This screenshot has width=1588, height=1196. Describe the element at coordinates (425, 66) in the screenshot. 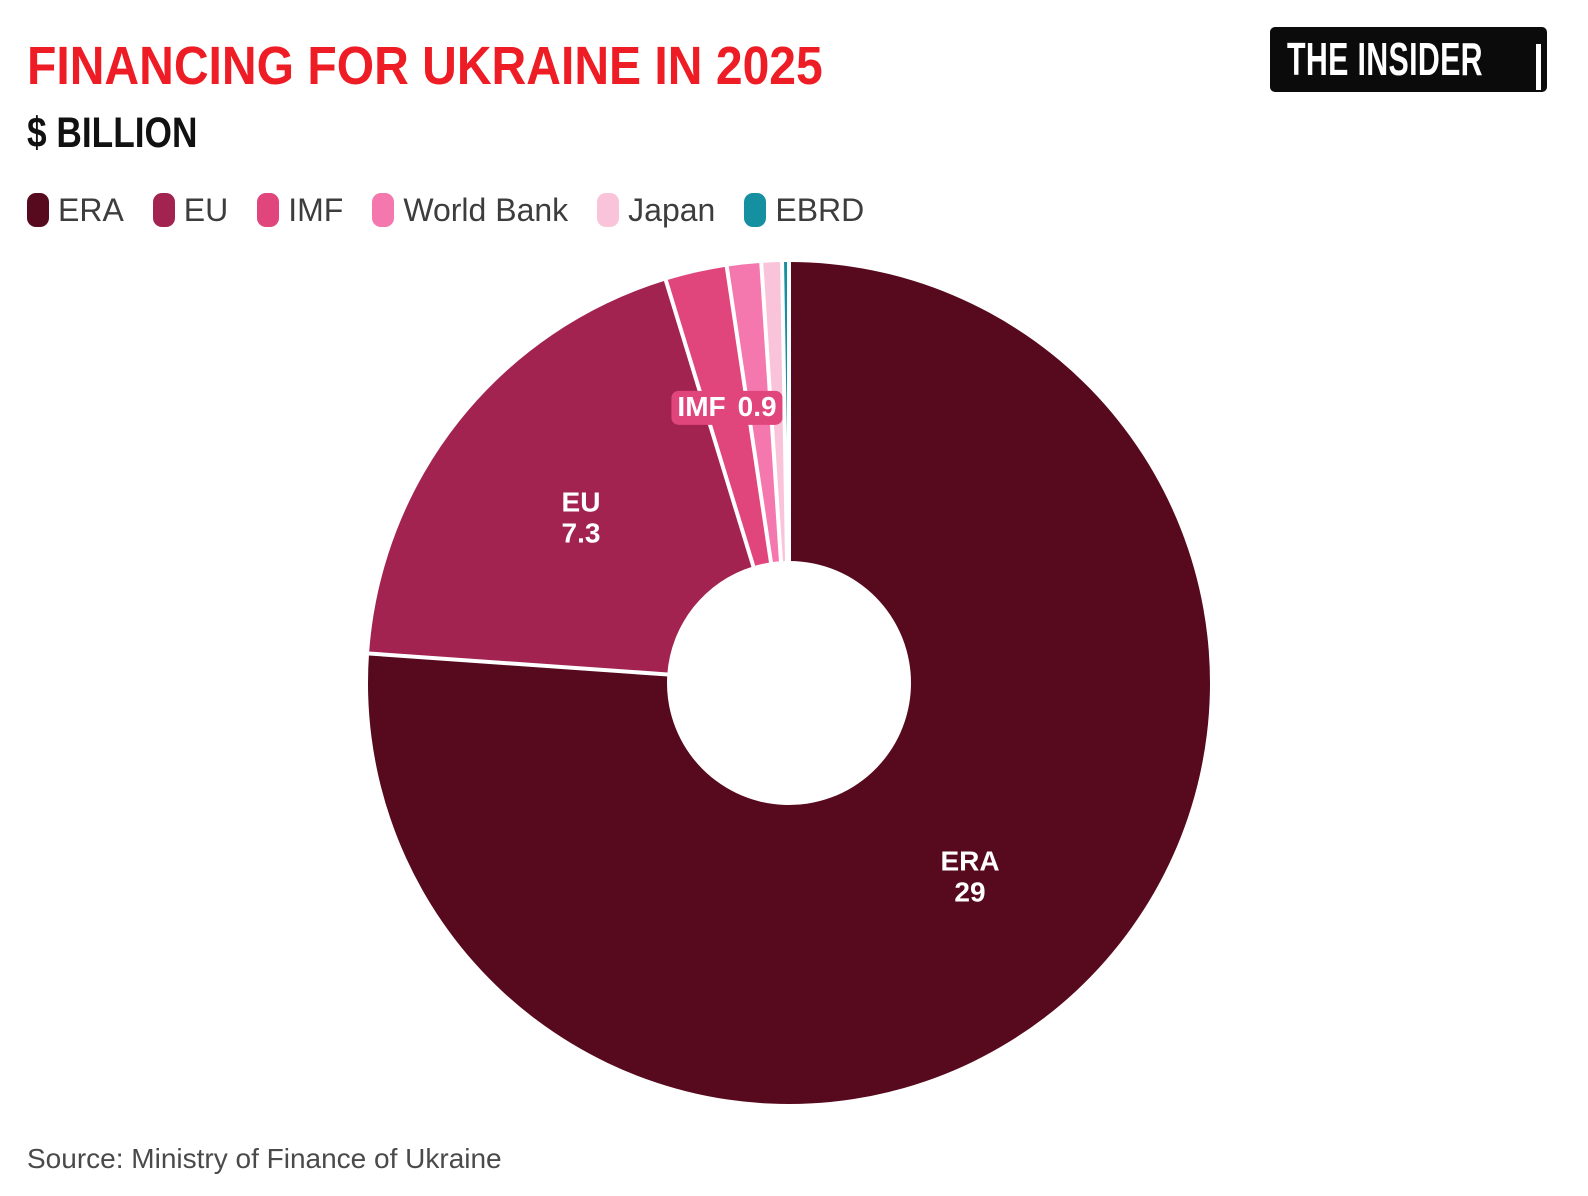

I see `chart-title: FINANCING FOR UKRAINE IN 2025` at that location.